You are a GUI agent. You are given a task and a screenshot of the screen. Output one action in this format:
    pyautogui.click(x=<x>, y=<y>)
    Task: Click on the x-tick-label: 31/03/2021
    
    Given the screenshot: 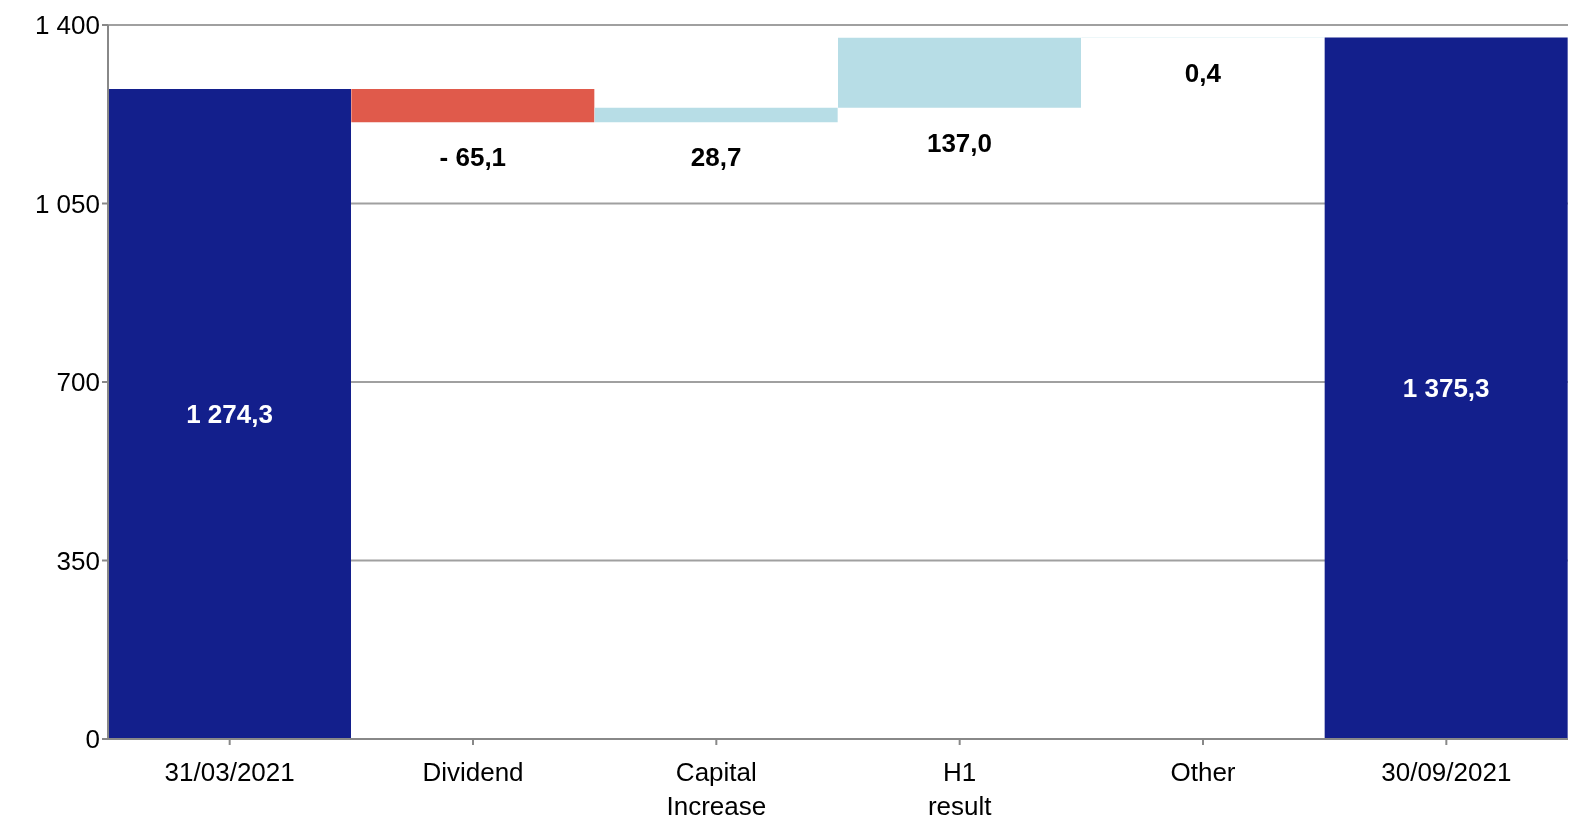 What is the action you would take?
    pyautogui.click(x=229, y=772)
    